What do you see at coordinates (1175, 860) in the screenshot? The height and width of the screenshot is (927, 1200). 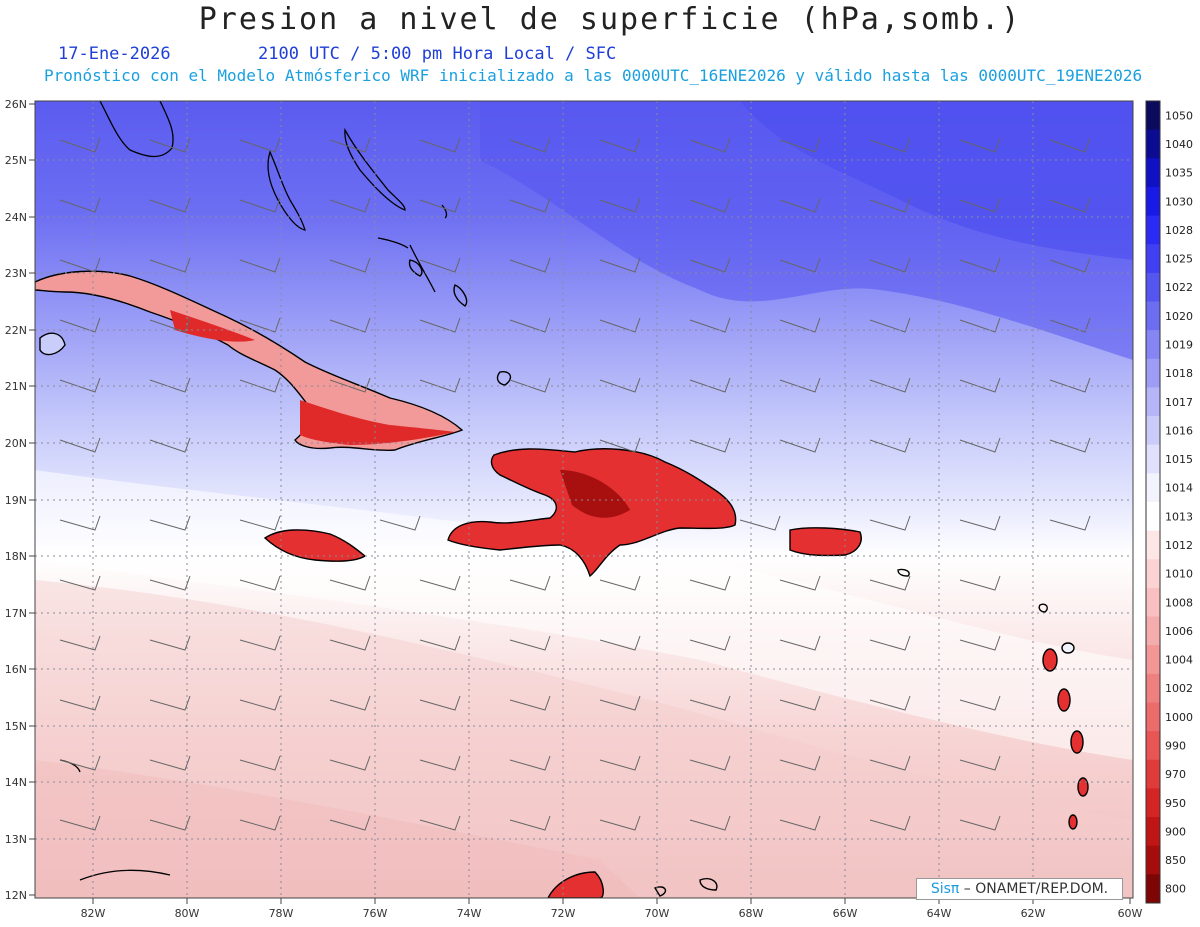 I see `colorbar-label: 850` at bounding box center [1175, 860].